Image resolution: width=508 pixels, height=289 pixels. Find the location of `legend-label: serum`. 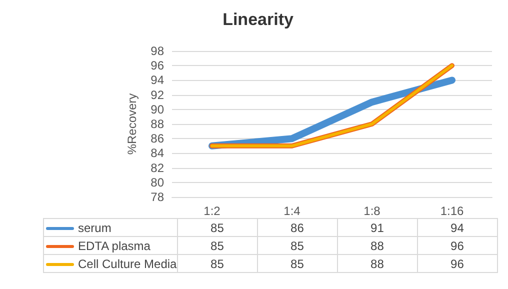

legend-label: serum is located at coordinates (111, 227).